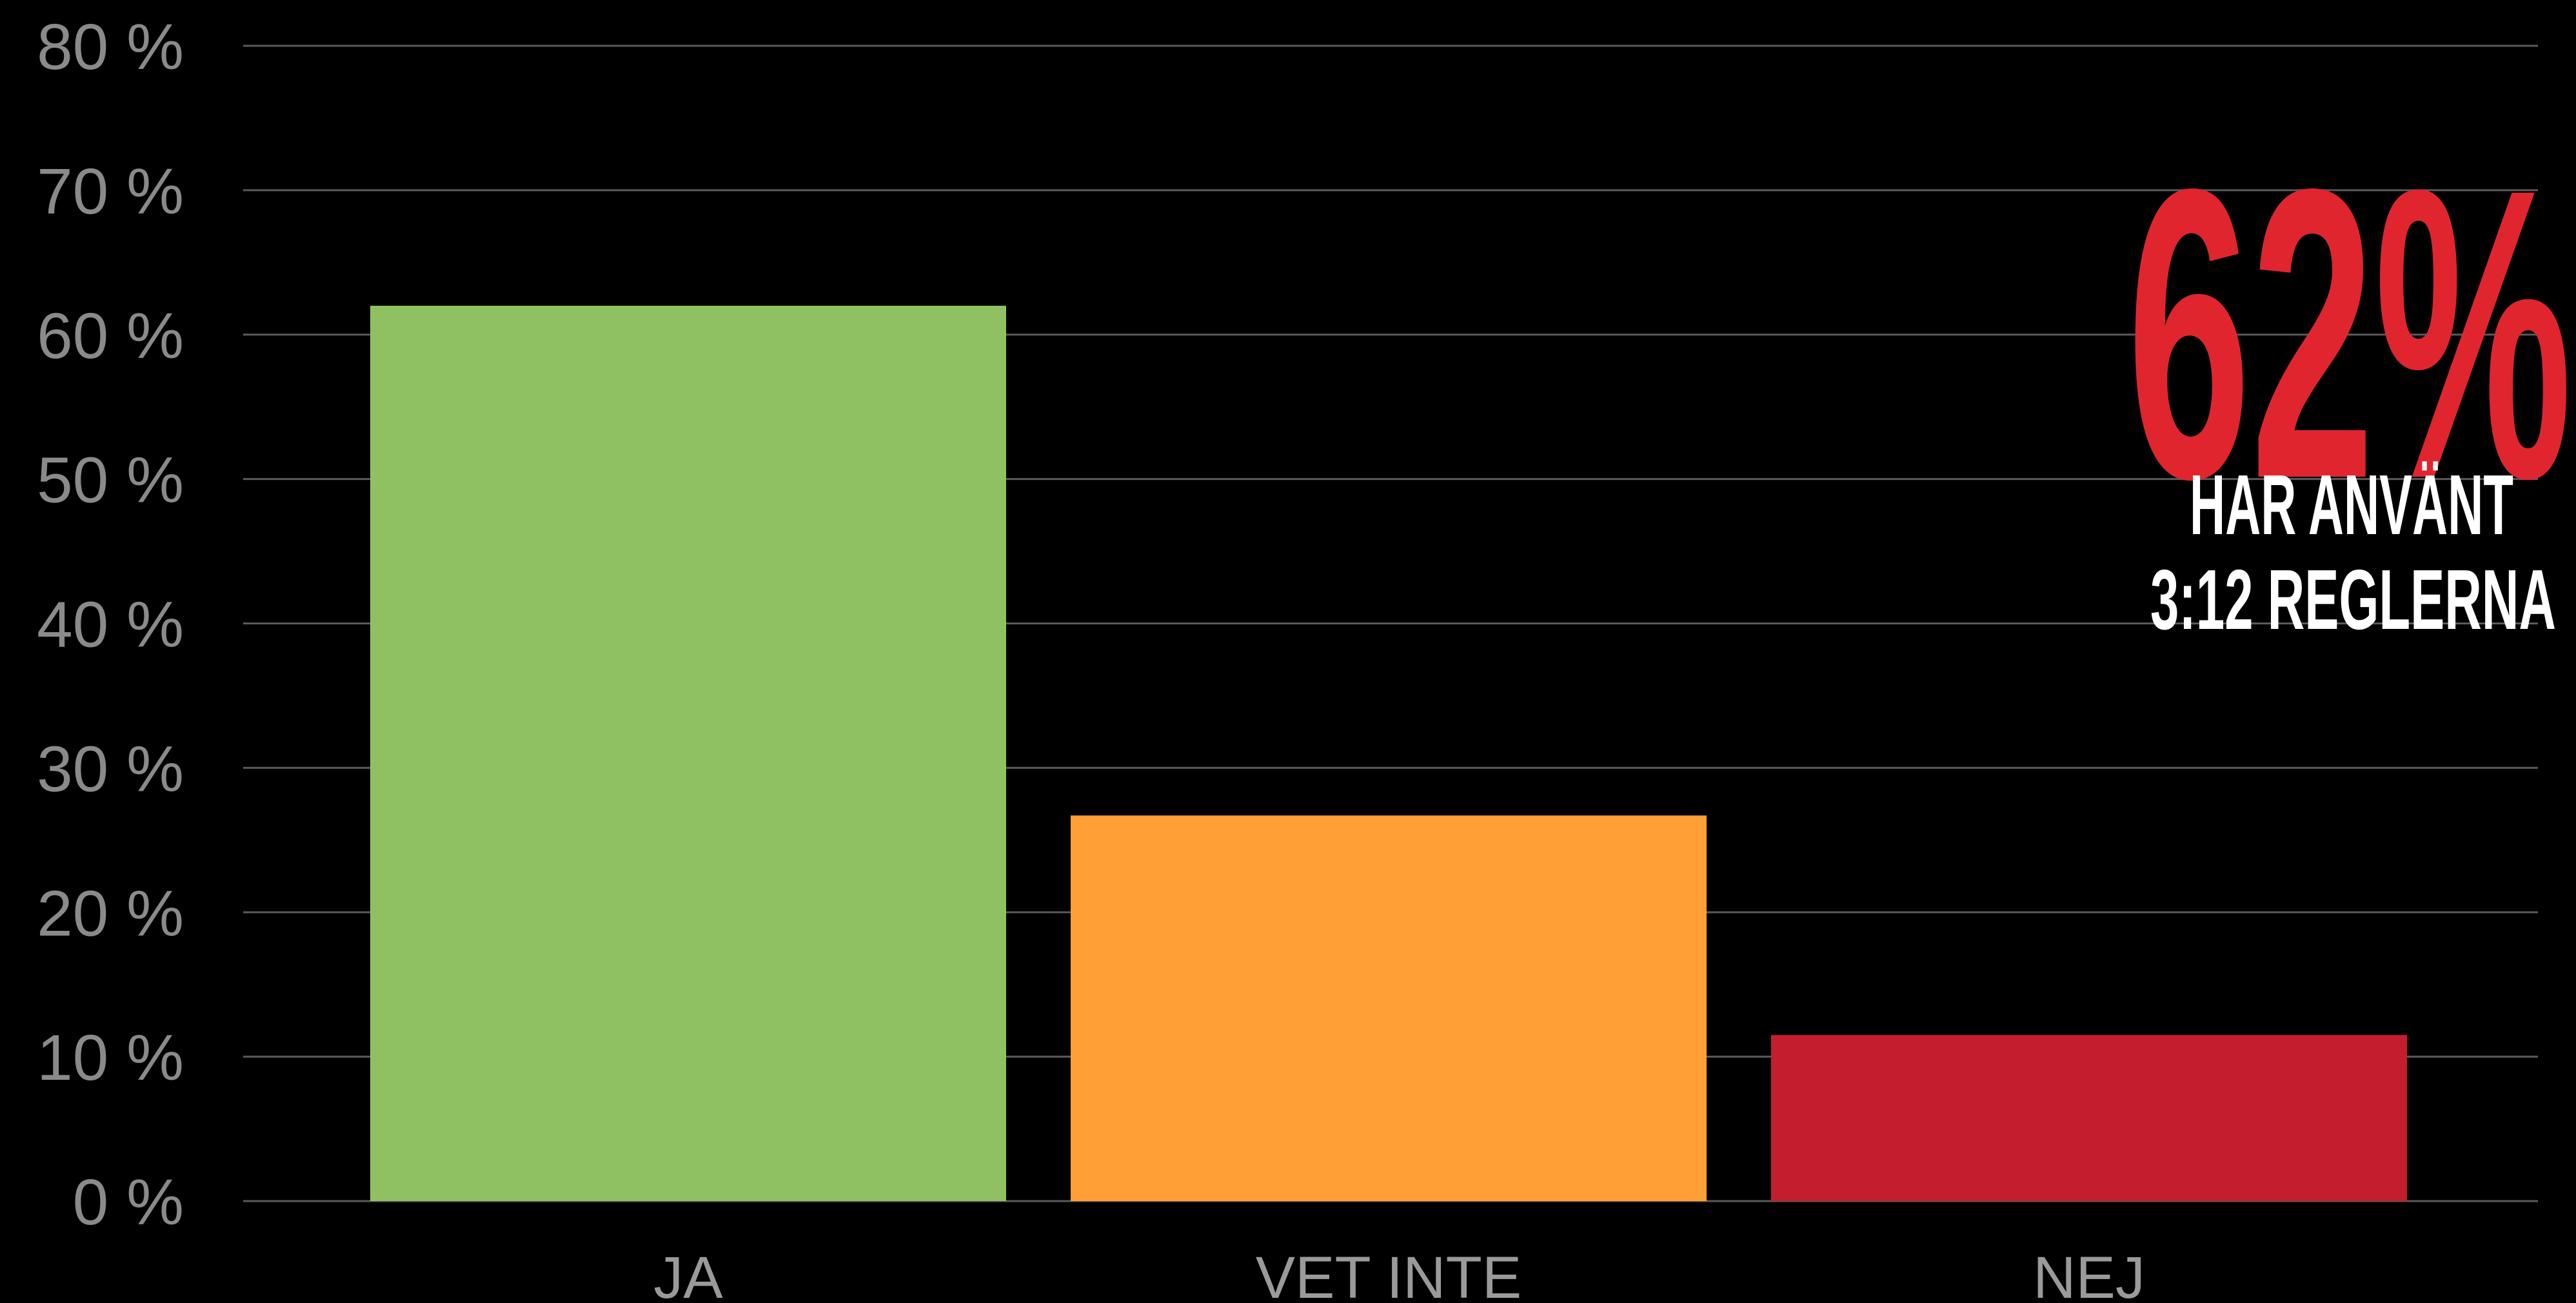 This screenshot has height=1303, width=2576. Describe the element at coordinates (2353, 599) in the screenshot. I see `annotation-line: 3:12 REGLERNA` at that location.